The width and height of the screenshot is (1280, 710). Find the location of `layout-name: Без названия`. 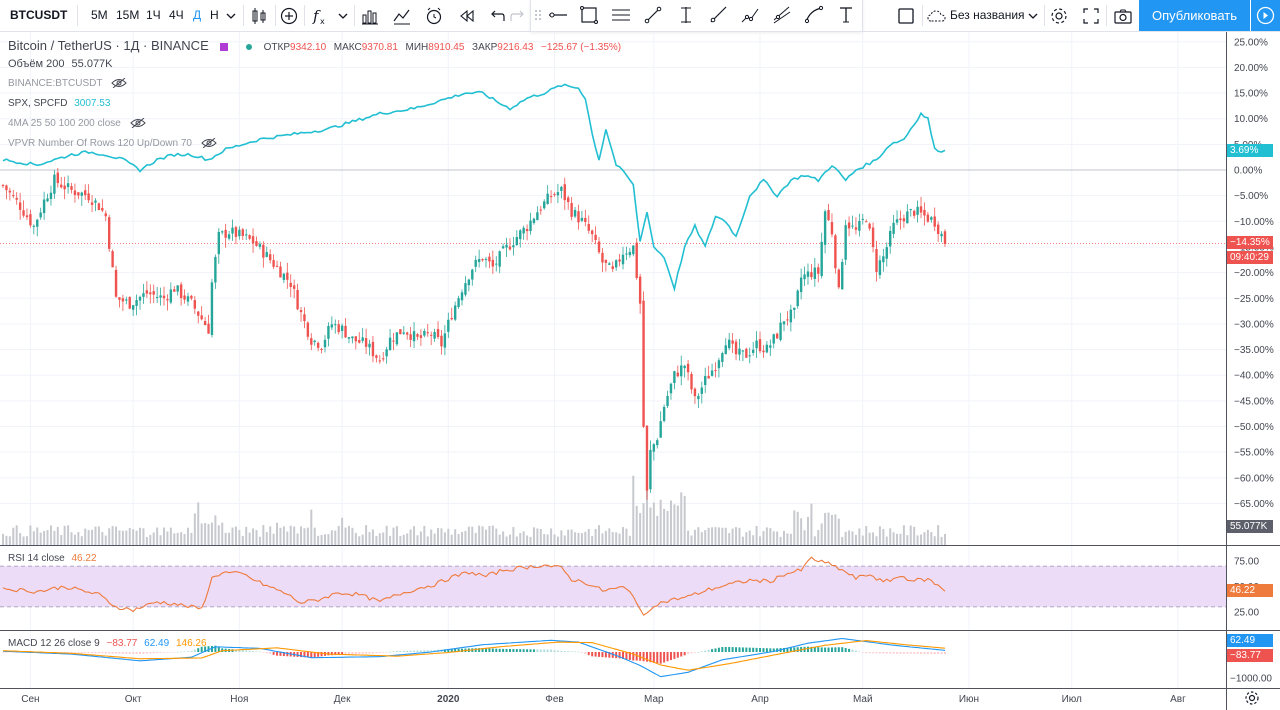

layout-name: Без названия is located at coordinates (987, 15).